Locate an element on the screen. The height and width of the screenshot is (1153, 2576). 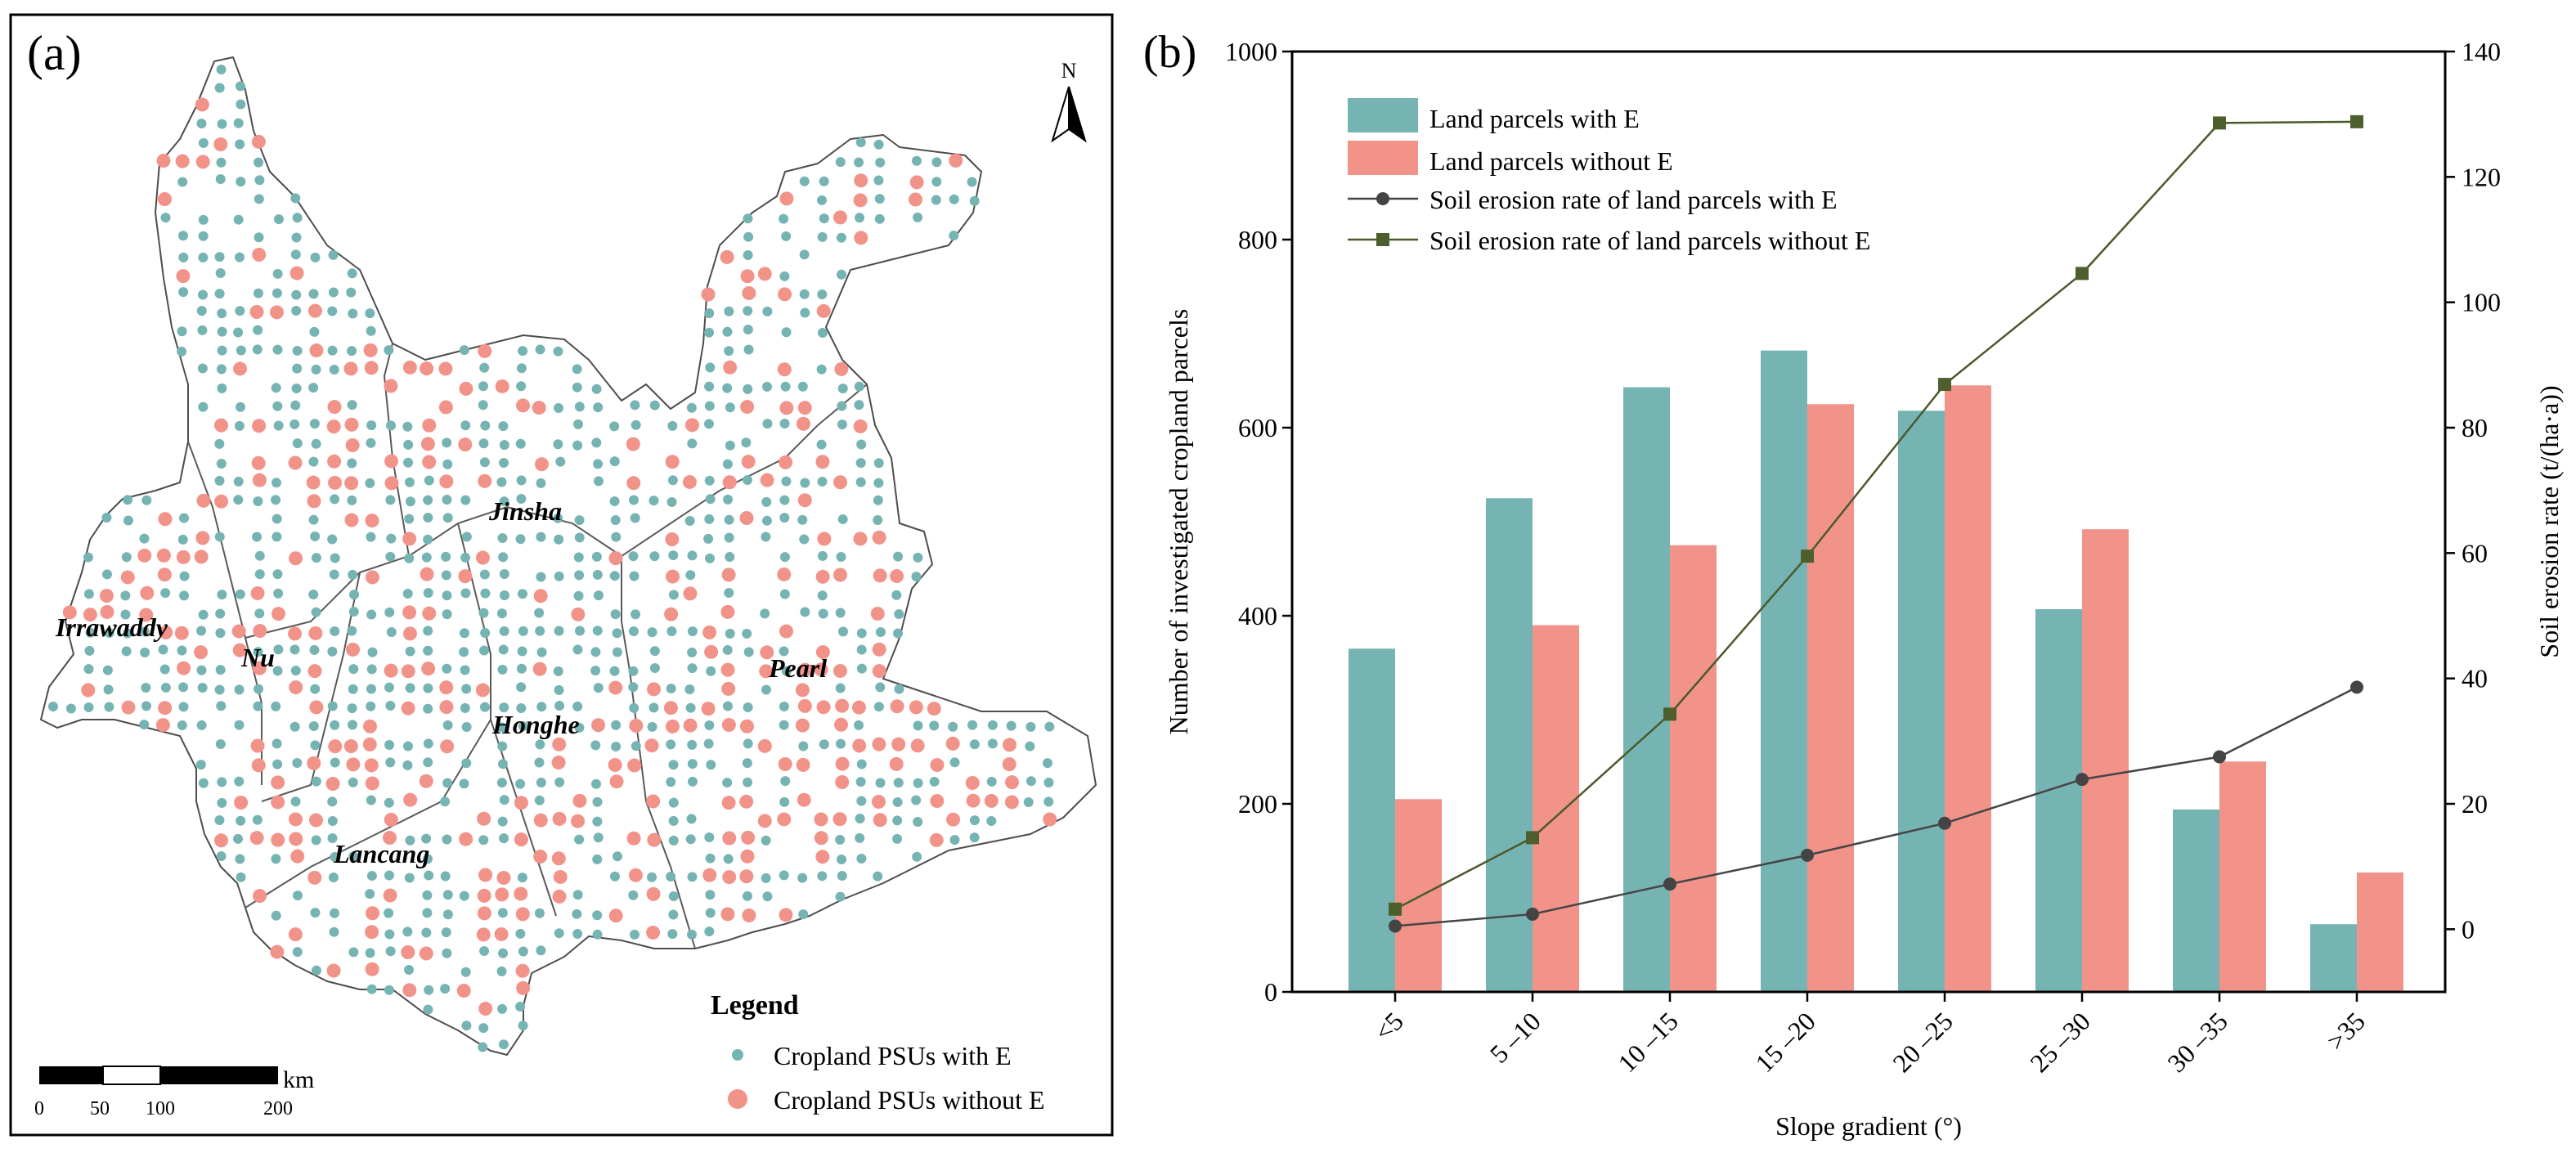
y2-tick-label: 100 is located at coordinates (2481, 303).